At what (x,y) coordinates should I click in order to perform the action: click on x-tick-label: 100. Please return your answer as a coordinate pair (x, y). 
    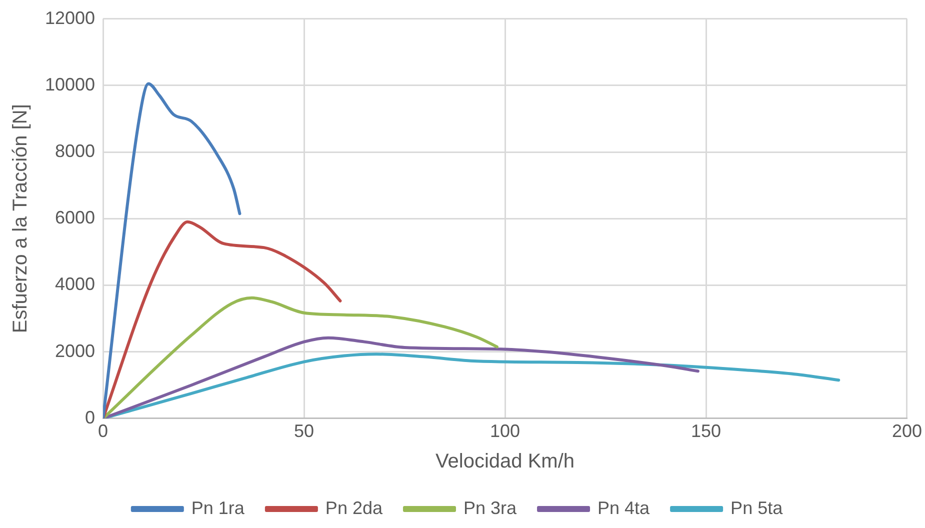
    Looking at the image, I should click on (505, 431).